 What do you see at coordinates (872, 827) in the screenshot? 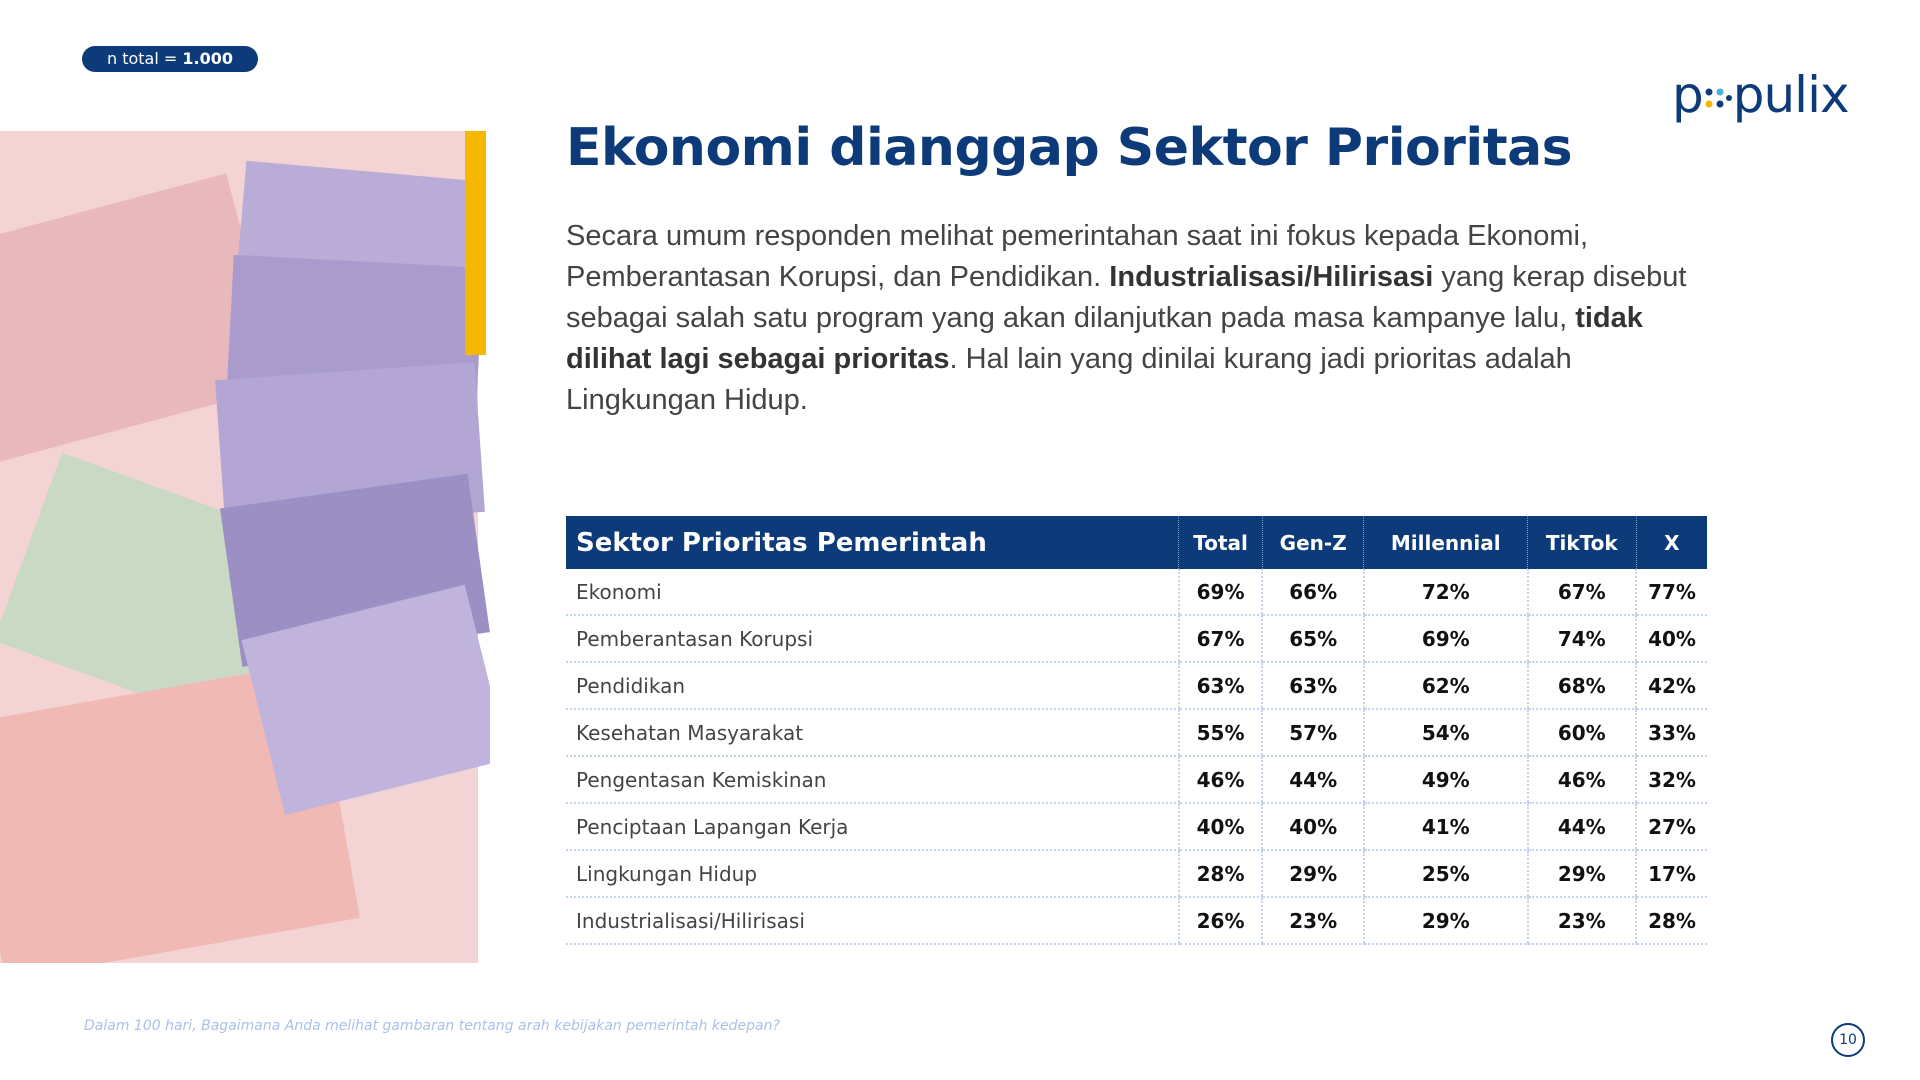
I see `row-label: Penciptaan Lapangan Kerja` at bounding box center [872, 827].